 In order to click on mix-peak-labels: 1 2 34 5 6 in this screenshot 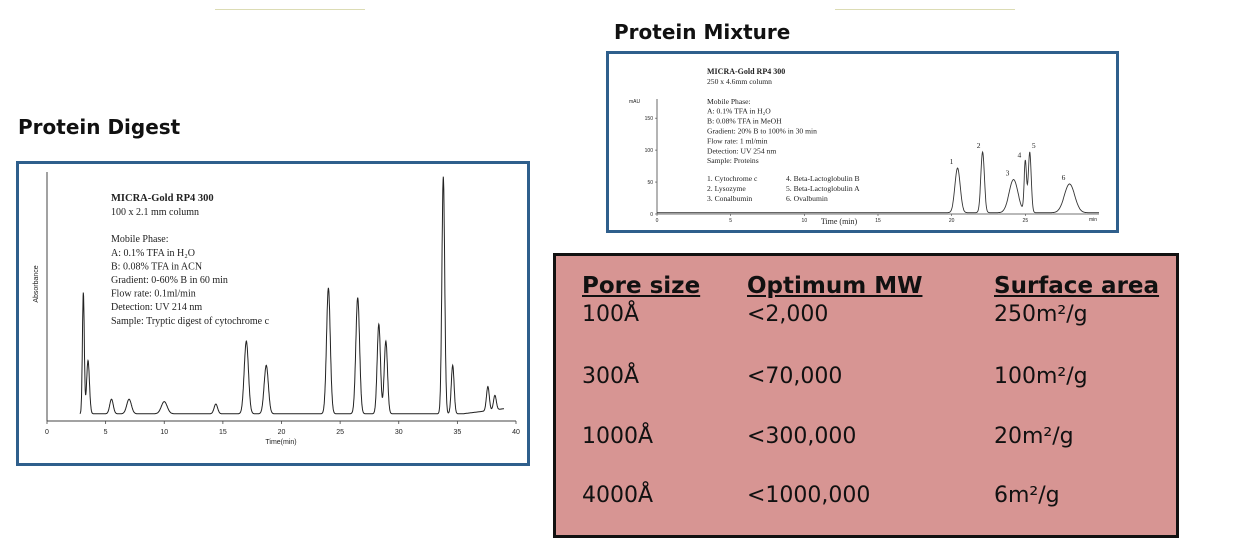, I will do `click(1008, 161)`.